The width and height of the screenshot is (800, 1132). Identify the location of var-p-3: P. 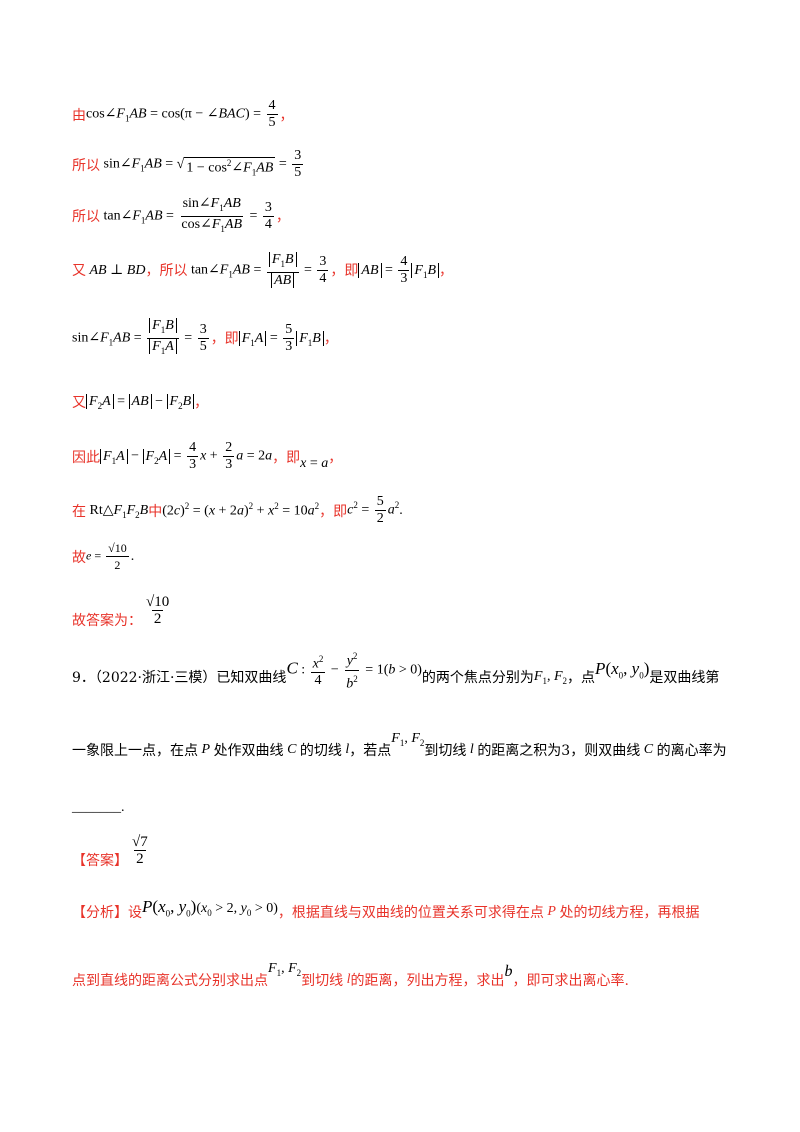
(551, 911).